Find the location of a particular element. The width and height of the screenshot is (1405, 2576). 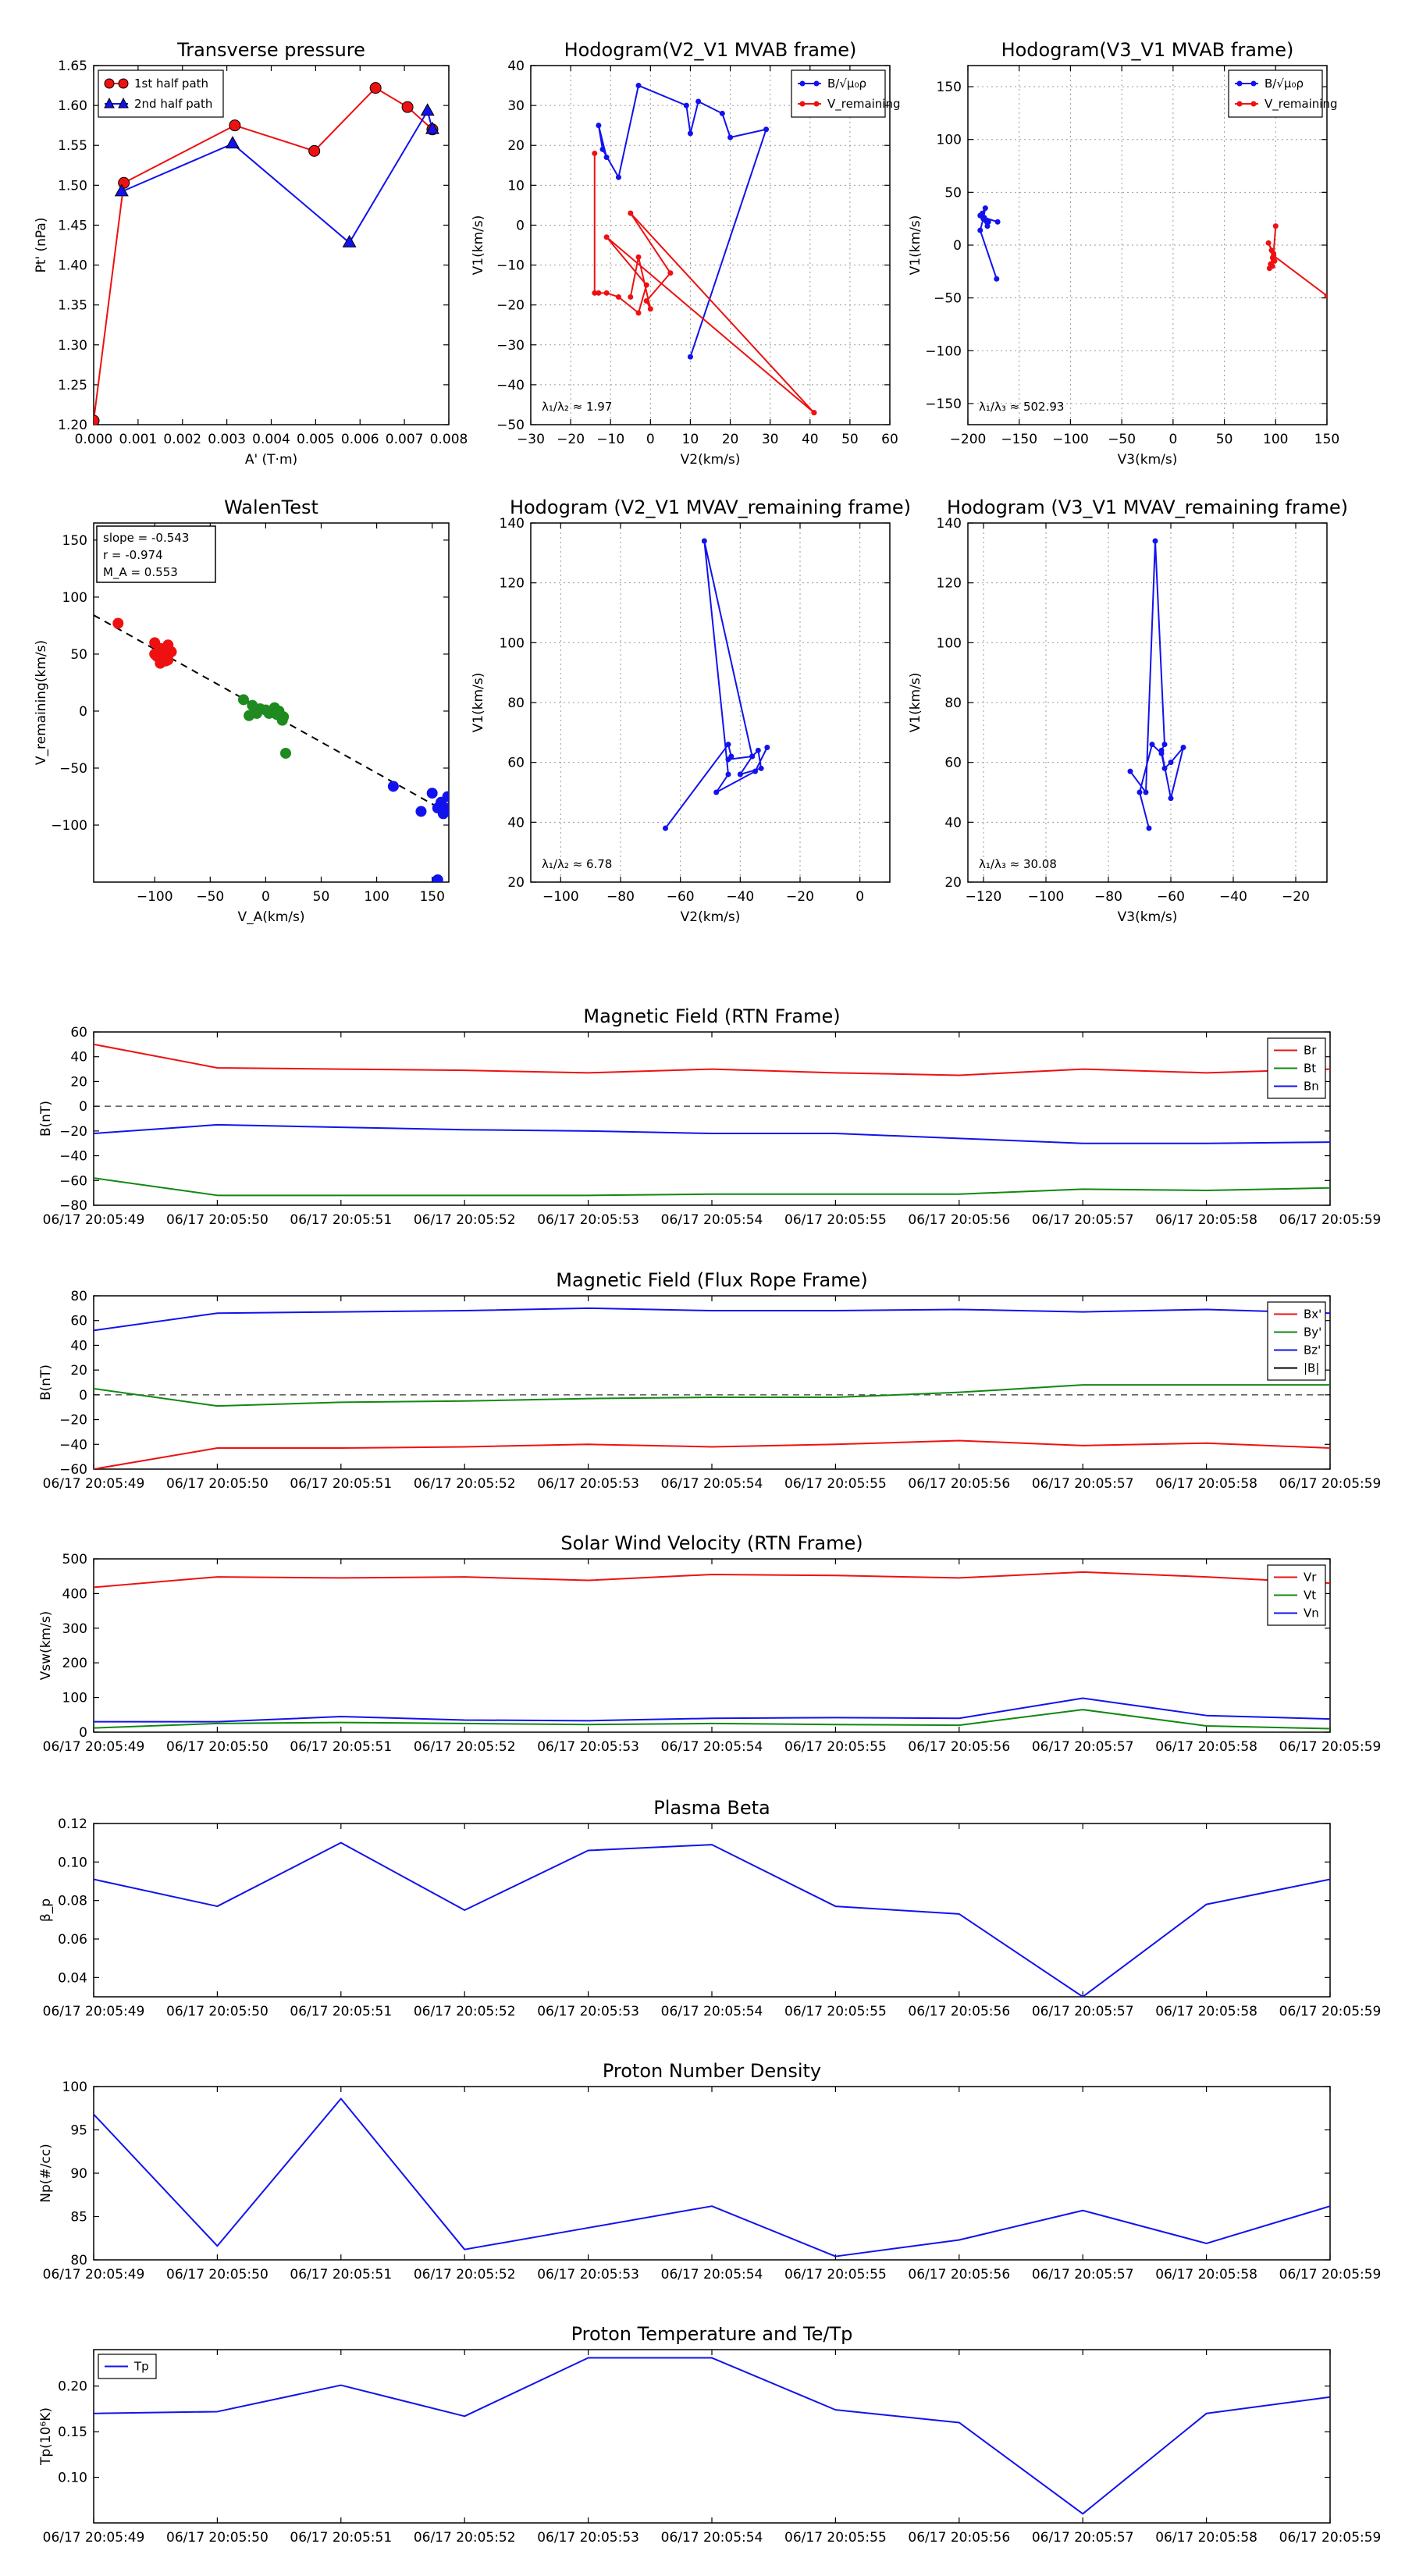

x-tick-label: −10 is located at coordinates (610, 439).